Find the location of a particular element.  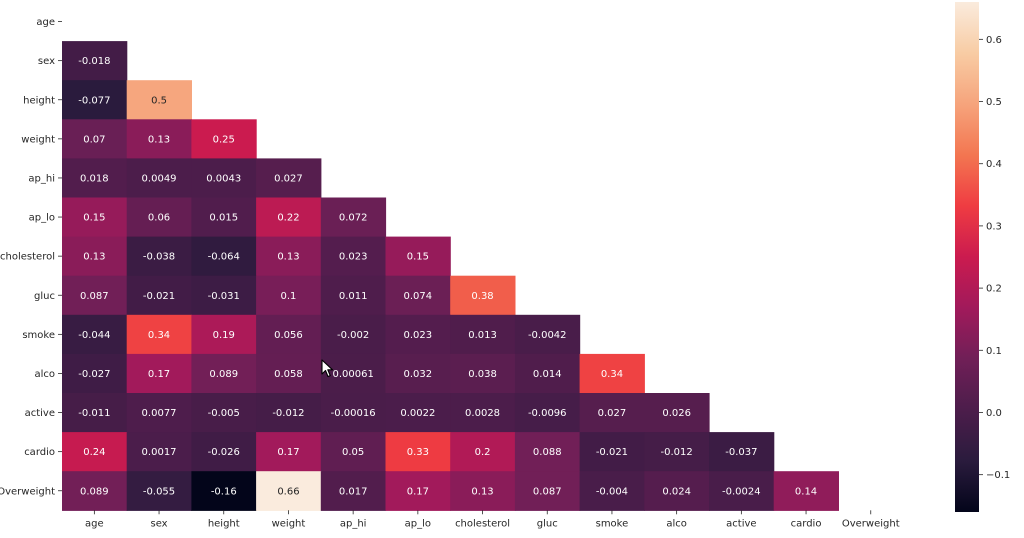

heatmap-cell-label: 0.22 is located at coordinates (288, 218).